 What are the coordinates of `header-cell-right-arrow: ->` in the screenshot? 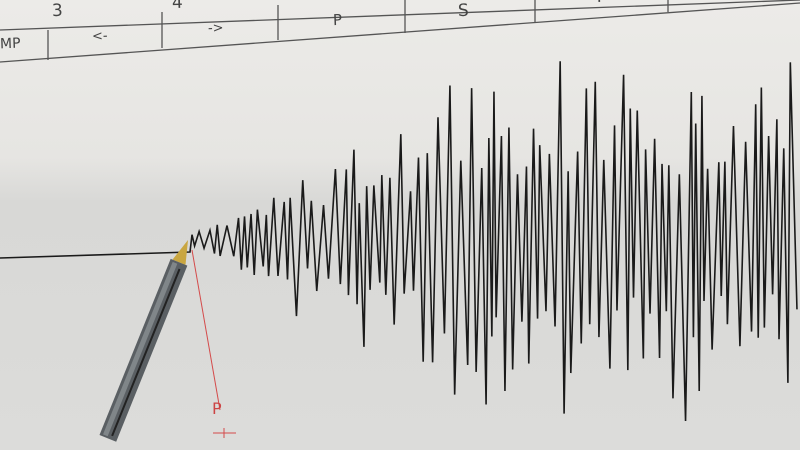 It's located at (215, 28).